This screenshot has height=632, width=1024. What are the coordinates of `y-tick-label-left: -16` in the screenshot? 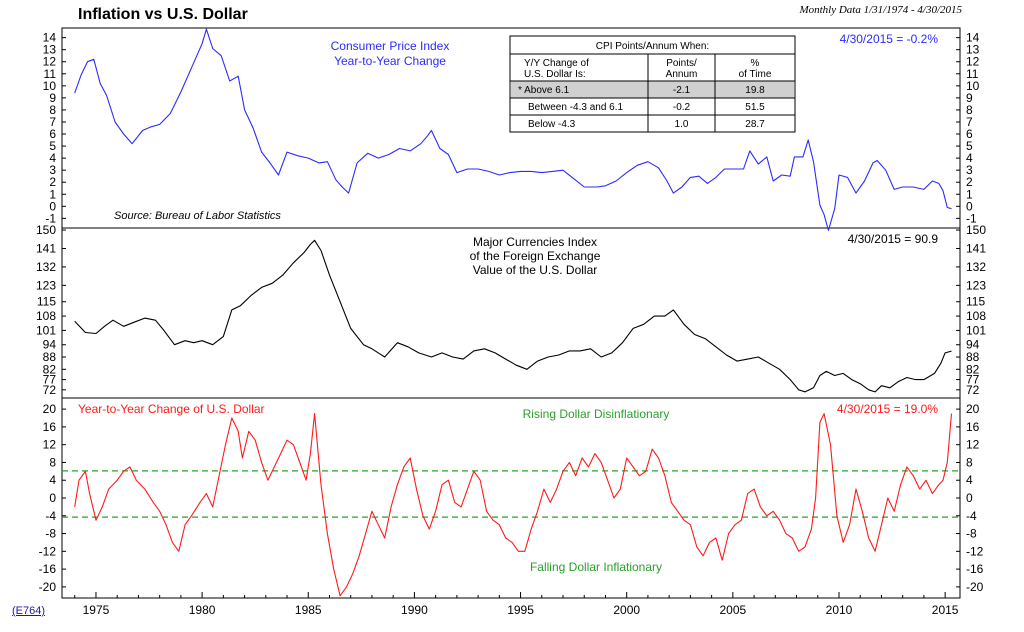 It's located at (48, 569).